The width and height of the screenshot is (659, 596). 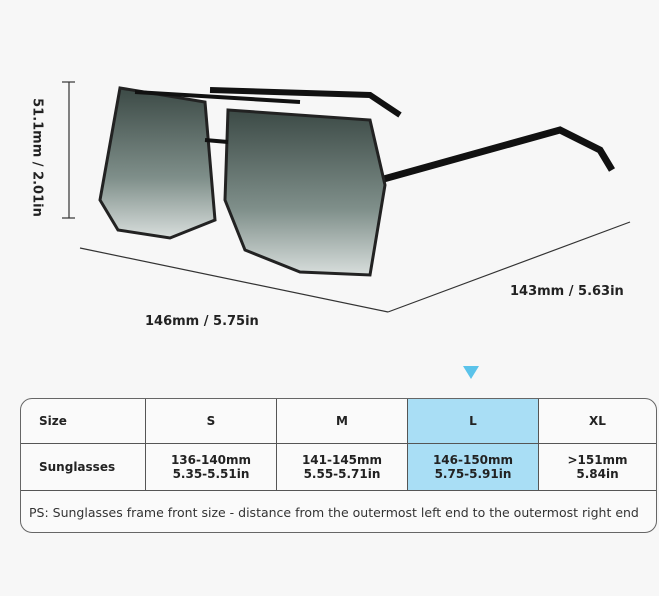 I want to click on header-row: Size S M L XL, so click(x=338, y=421).